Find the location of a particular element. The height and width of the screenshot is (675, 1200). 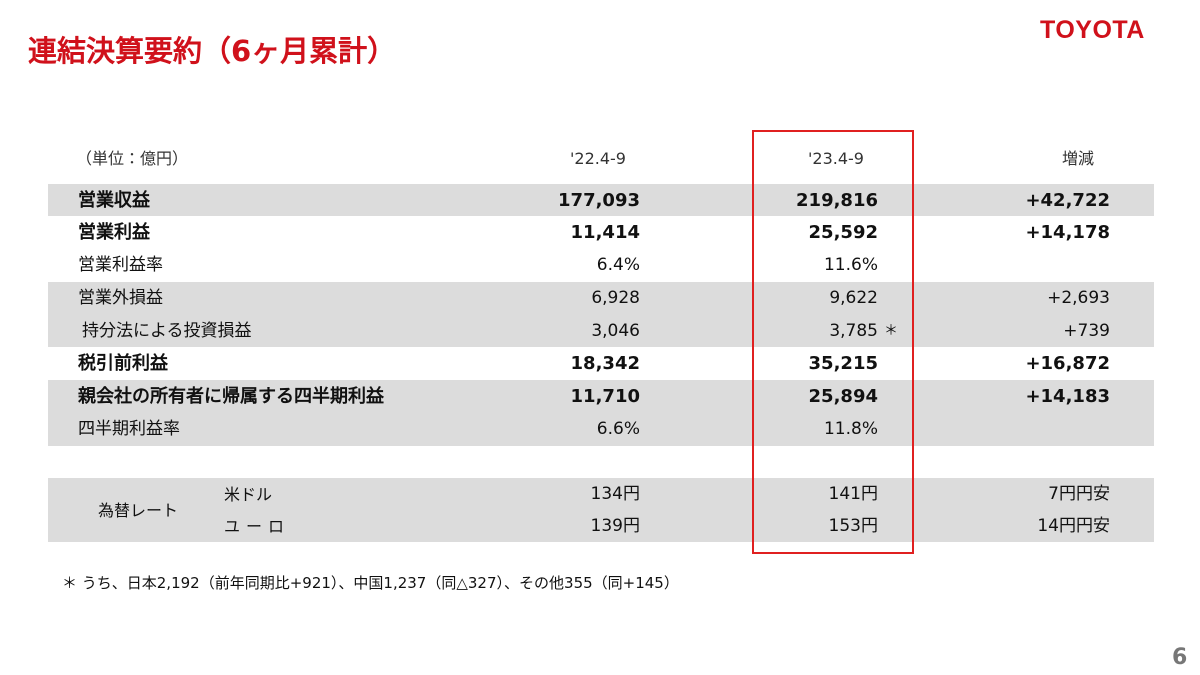

slide-title: 連結決算要約（6ヶ月累計） is located at coordinates (212, 51).